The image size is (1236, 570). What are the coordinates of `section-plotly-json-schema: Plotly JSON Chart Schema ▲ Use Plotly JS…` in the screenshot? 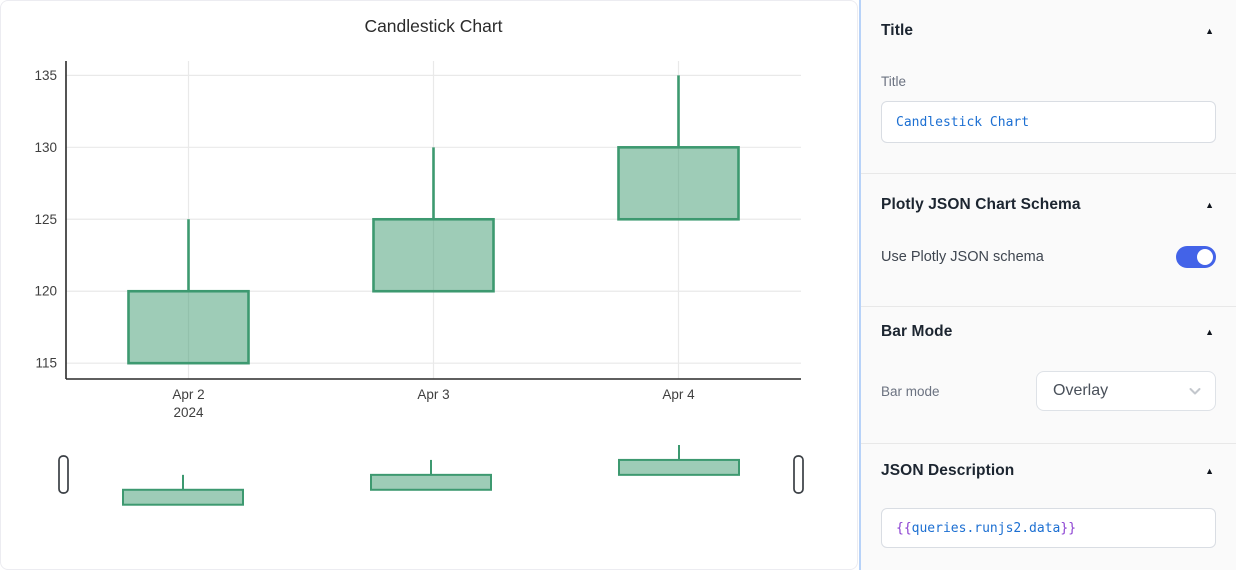 It's located at (1048, 240).